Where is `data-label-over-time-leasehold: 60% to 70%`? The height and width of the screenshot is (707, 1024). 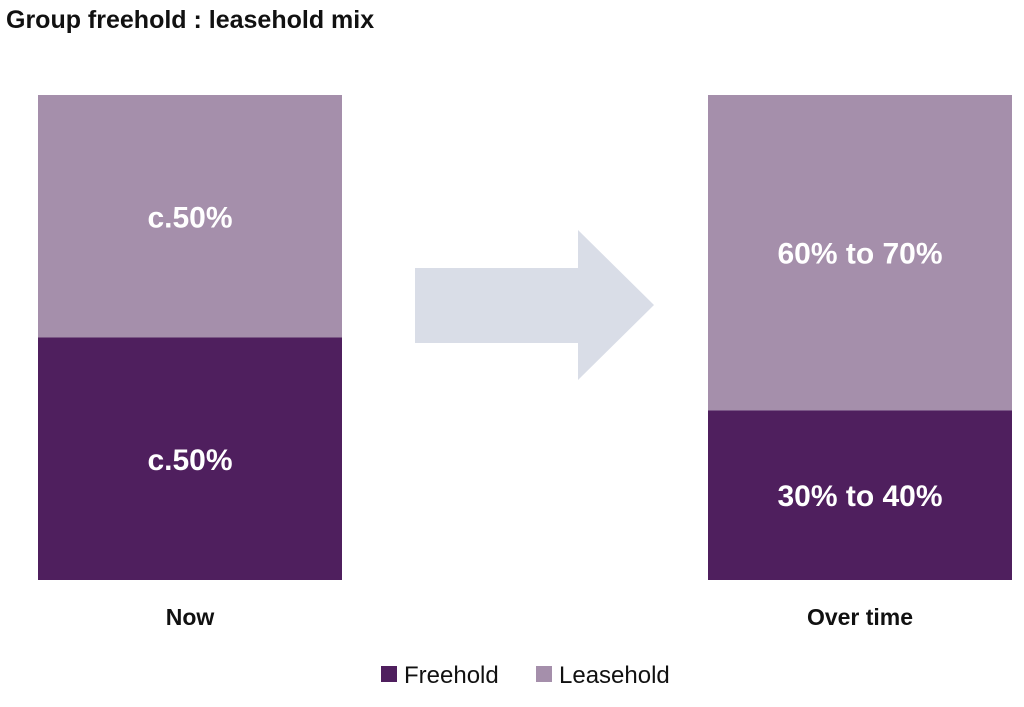 data-label-over-time-leasehold: 60% to 70% is located at coordinates (859, 254).